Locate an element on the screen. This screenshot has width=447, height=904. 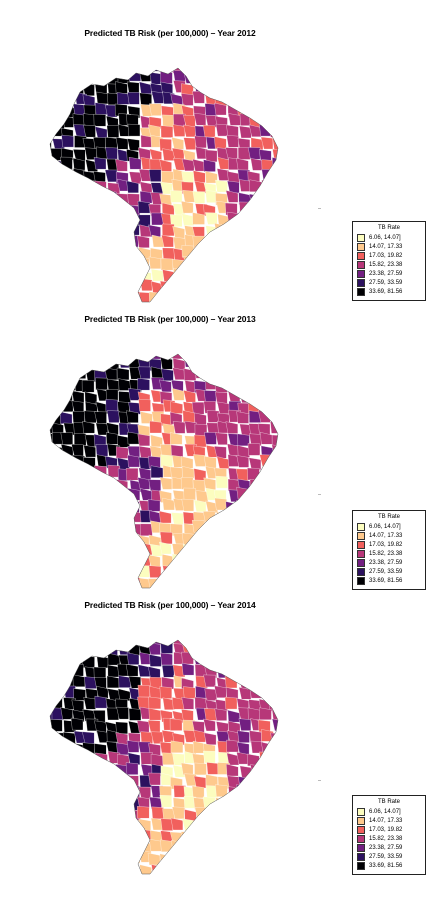
legend-item: 15.82, 23.38 is located at coordinates (389, 264).